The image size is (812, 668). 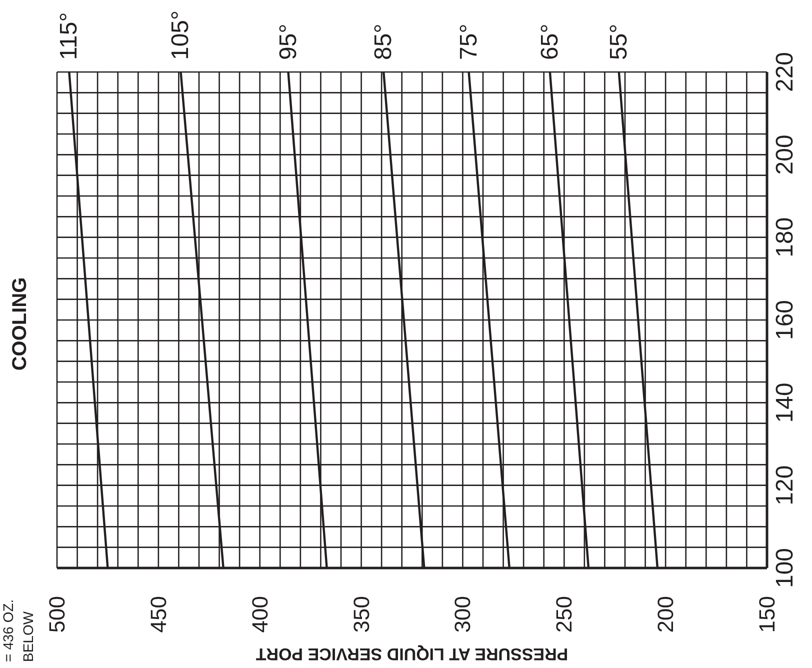 I want to click on x-tick-label: 200, so click(x=665, y=614).